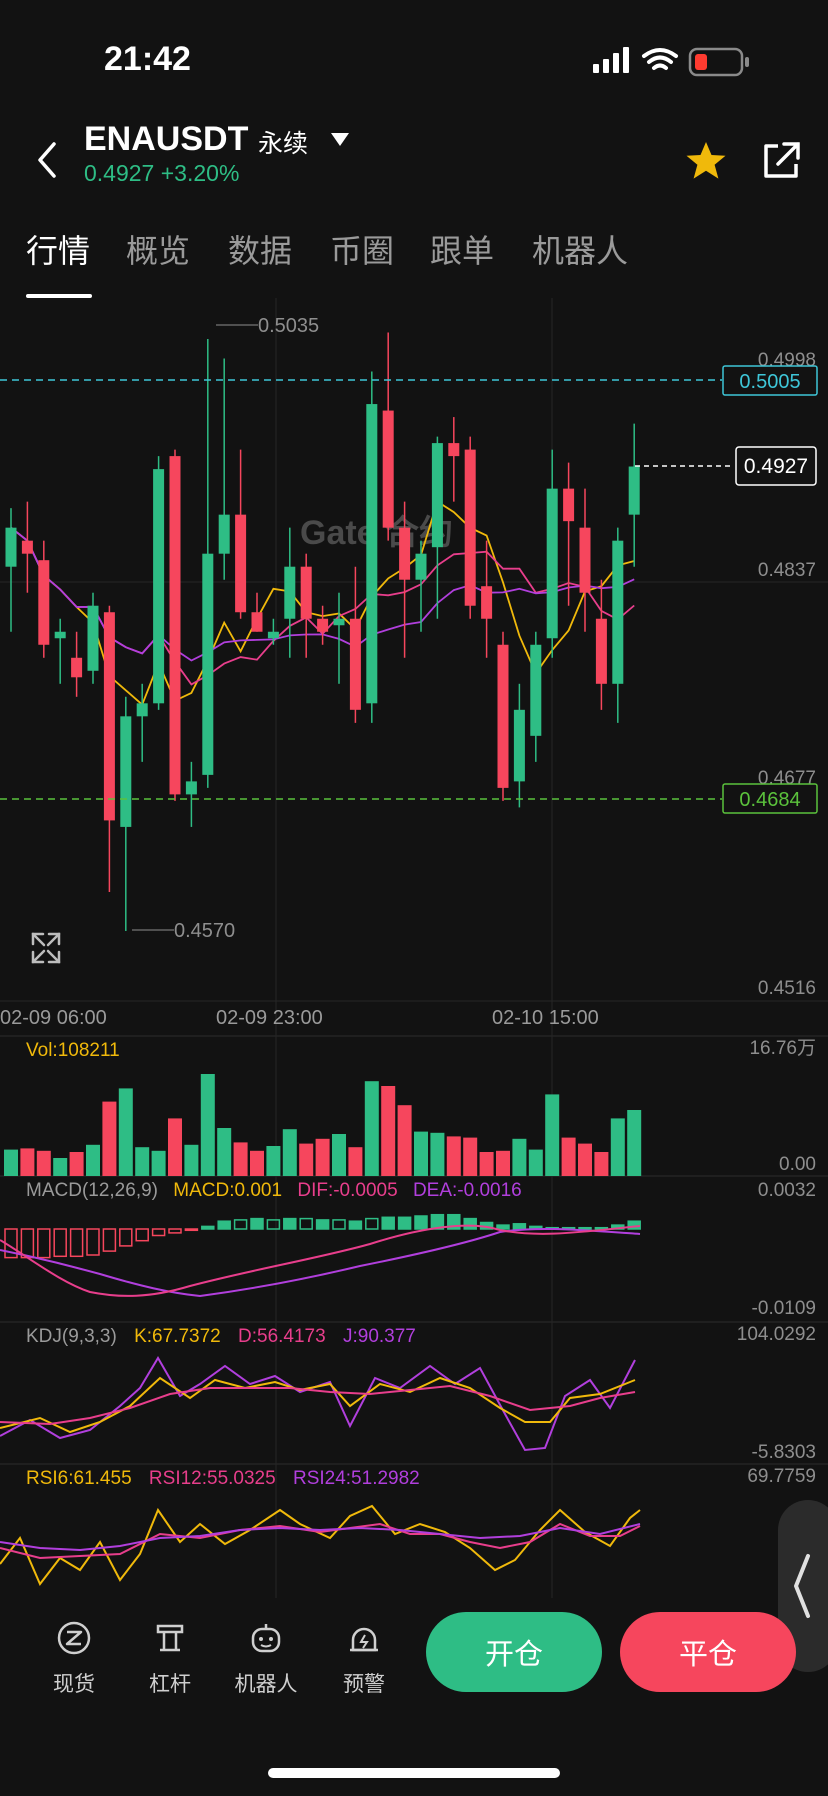  I want to click on price-tag-cyan-text: 0.5005, so click(769, 382).